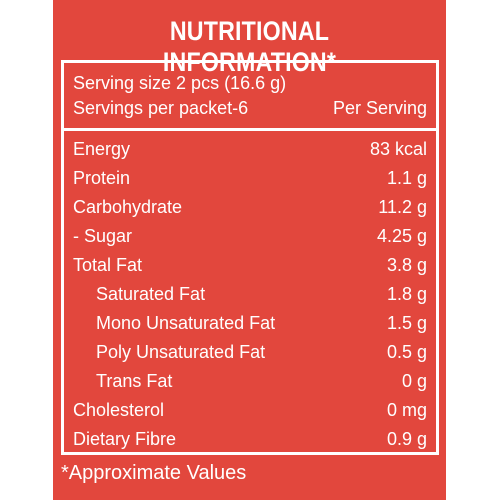 This screenshot has height=500, width=500. Describe the element at coordinates (181, 352) in the screenshot. I see `nutrient-name: Poly Unsaturated Fat` at that location.